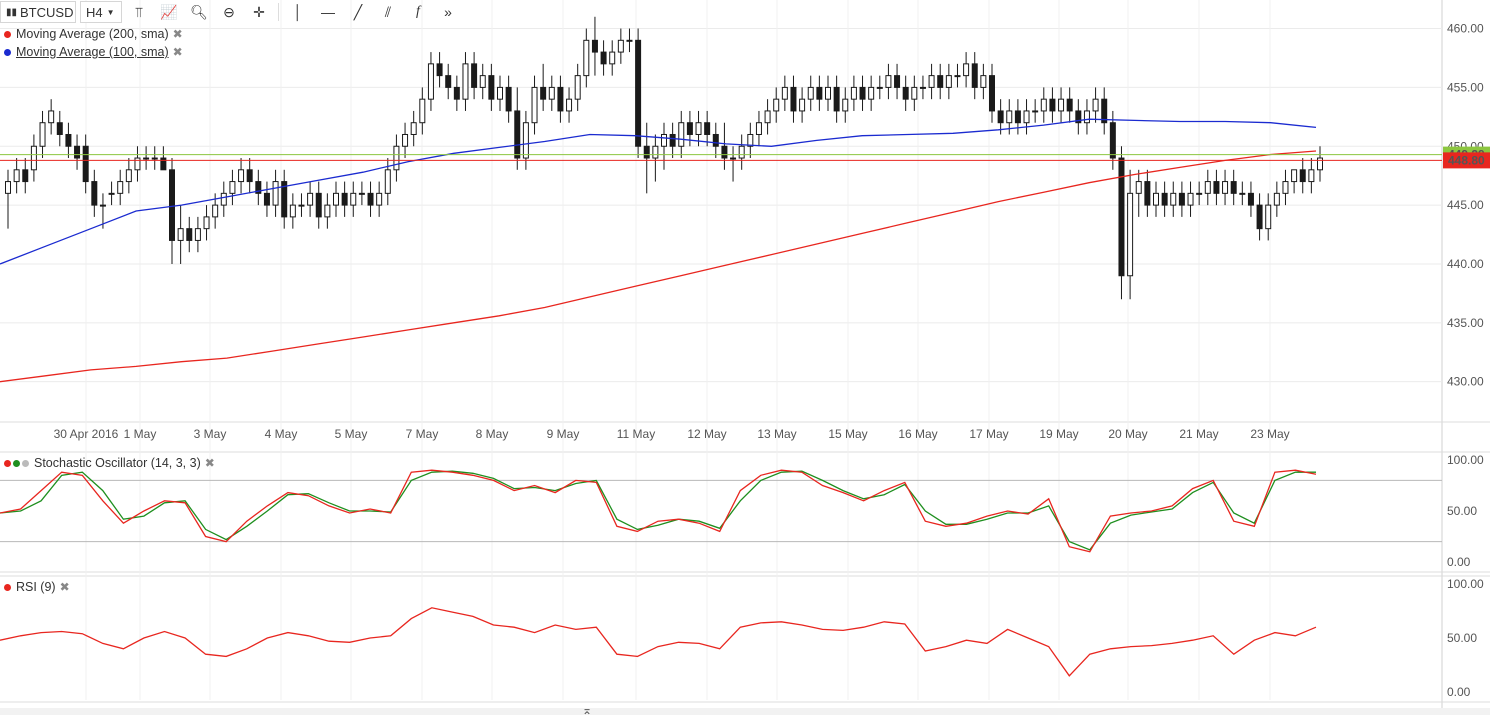  I want to click on x-tick-label: 13 May, so click(776, 434).